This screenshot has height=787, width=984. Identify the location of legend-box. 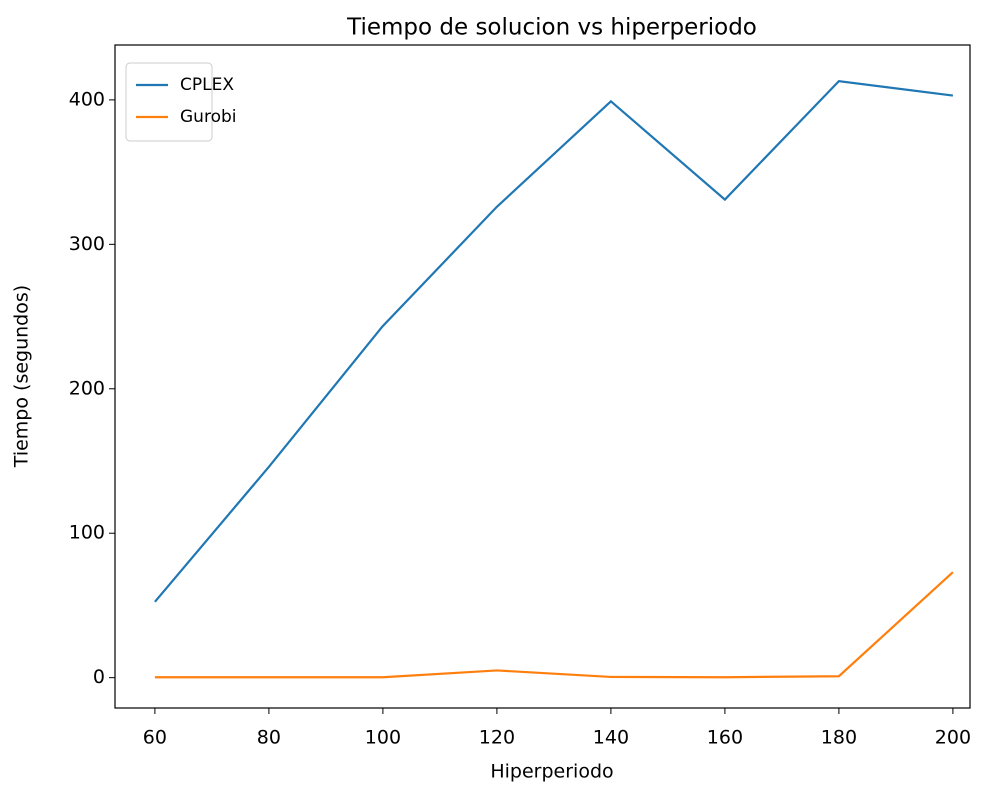
(169, 102).